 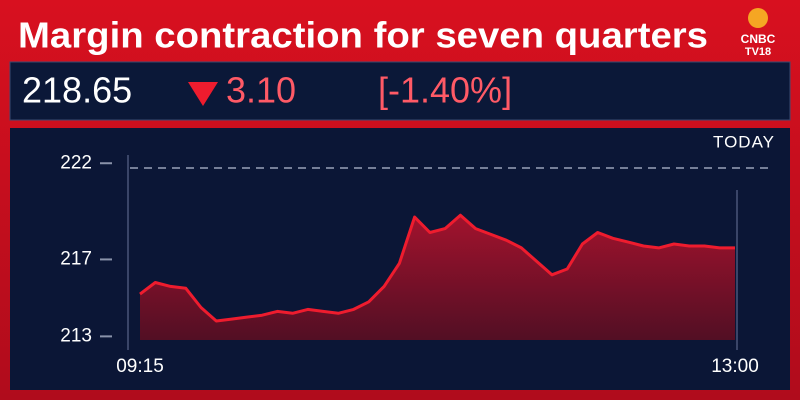 I want to click on last-price: 218.65, so click(x=77, y=90).